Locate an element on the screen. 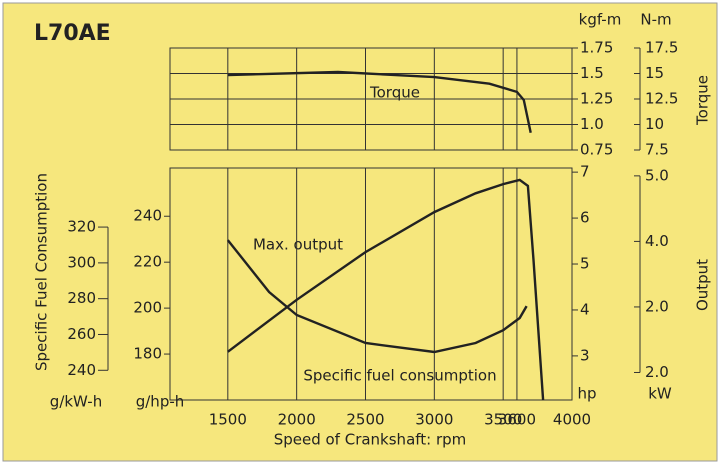 The width and height of the screenshot is (720, 464). kw-label: kW is located at coordinates (660, 394).